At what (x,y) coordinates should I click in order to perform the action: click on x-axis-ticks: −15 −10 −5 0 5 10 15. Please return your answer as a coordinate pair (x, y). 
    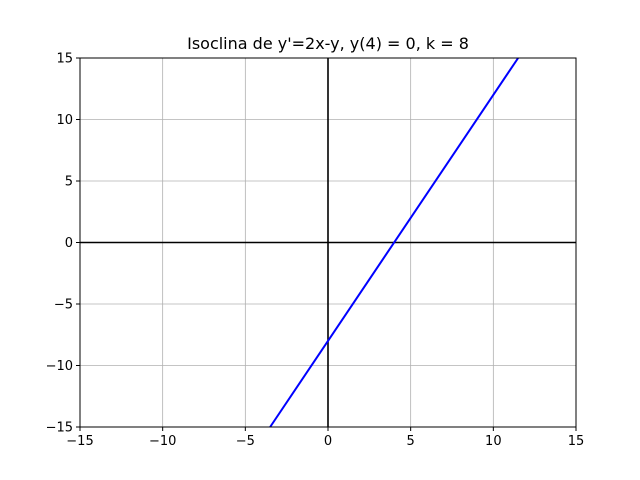
    Looking at the image, I should click on (325, 438).